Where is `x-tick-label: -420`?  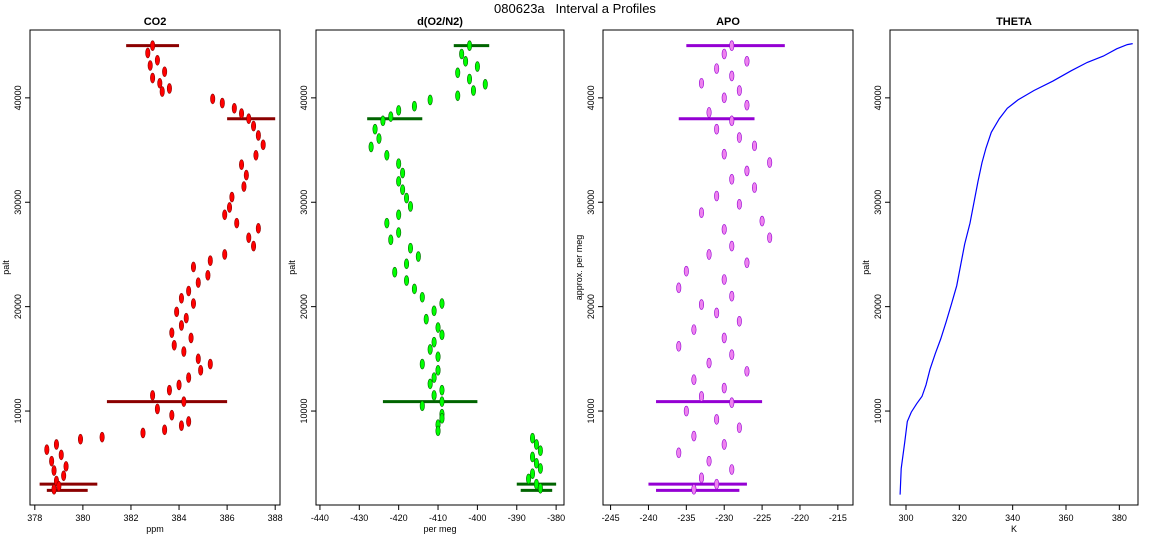 x-tick-label: -420 is located at coordinates (399, 518).